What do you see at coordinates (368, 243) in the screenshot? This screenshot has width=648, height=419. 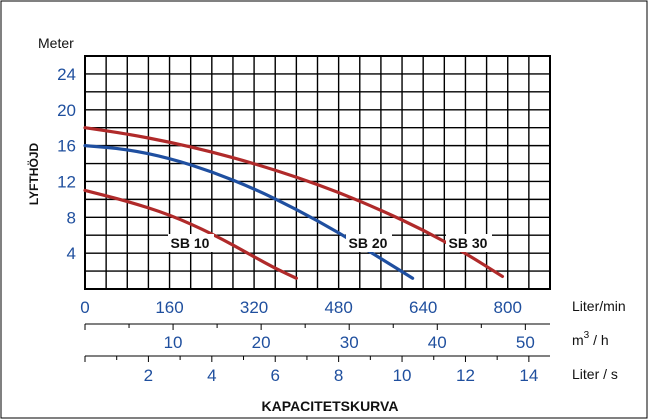 I see `series-label: SB 20` at bounding box center [368, 243].